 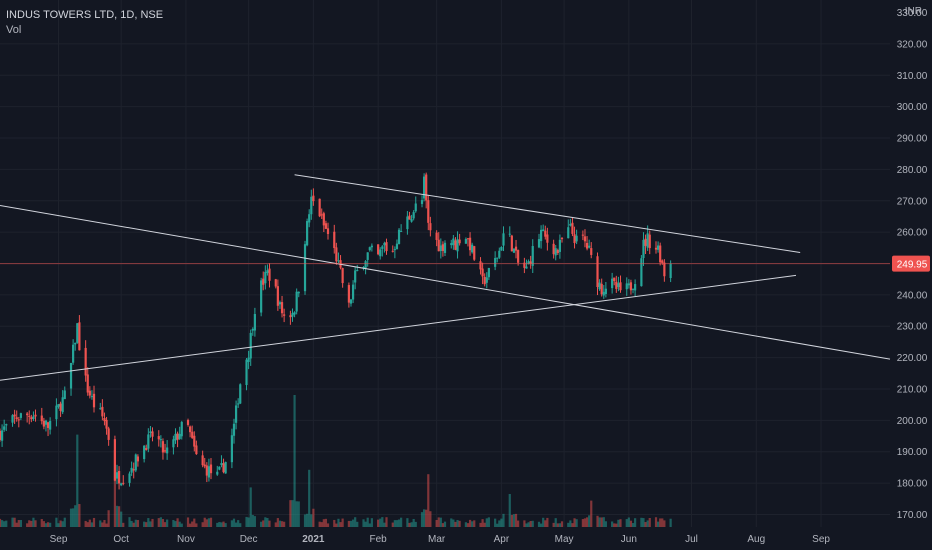 I want to click on symbol-title: INDUS TOWERS LTD, 1D, NSE, so click(x=85, y=15).